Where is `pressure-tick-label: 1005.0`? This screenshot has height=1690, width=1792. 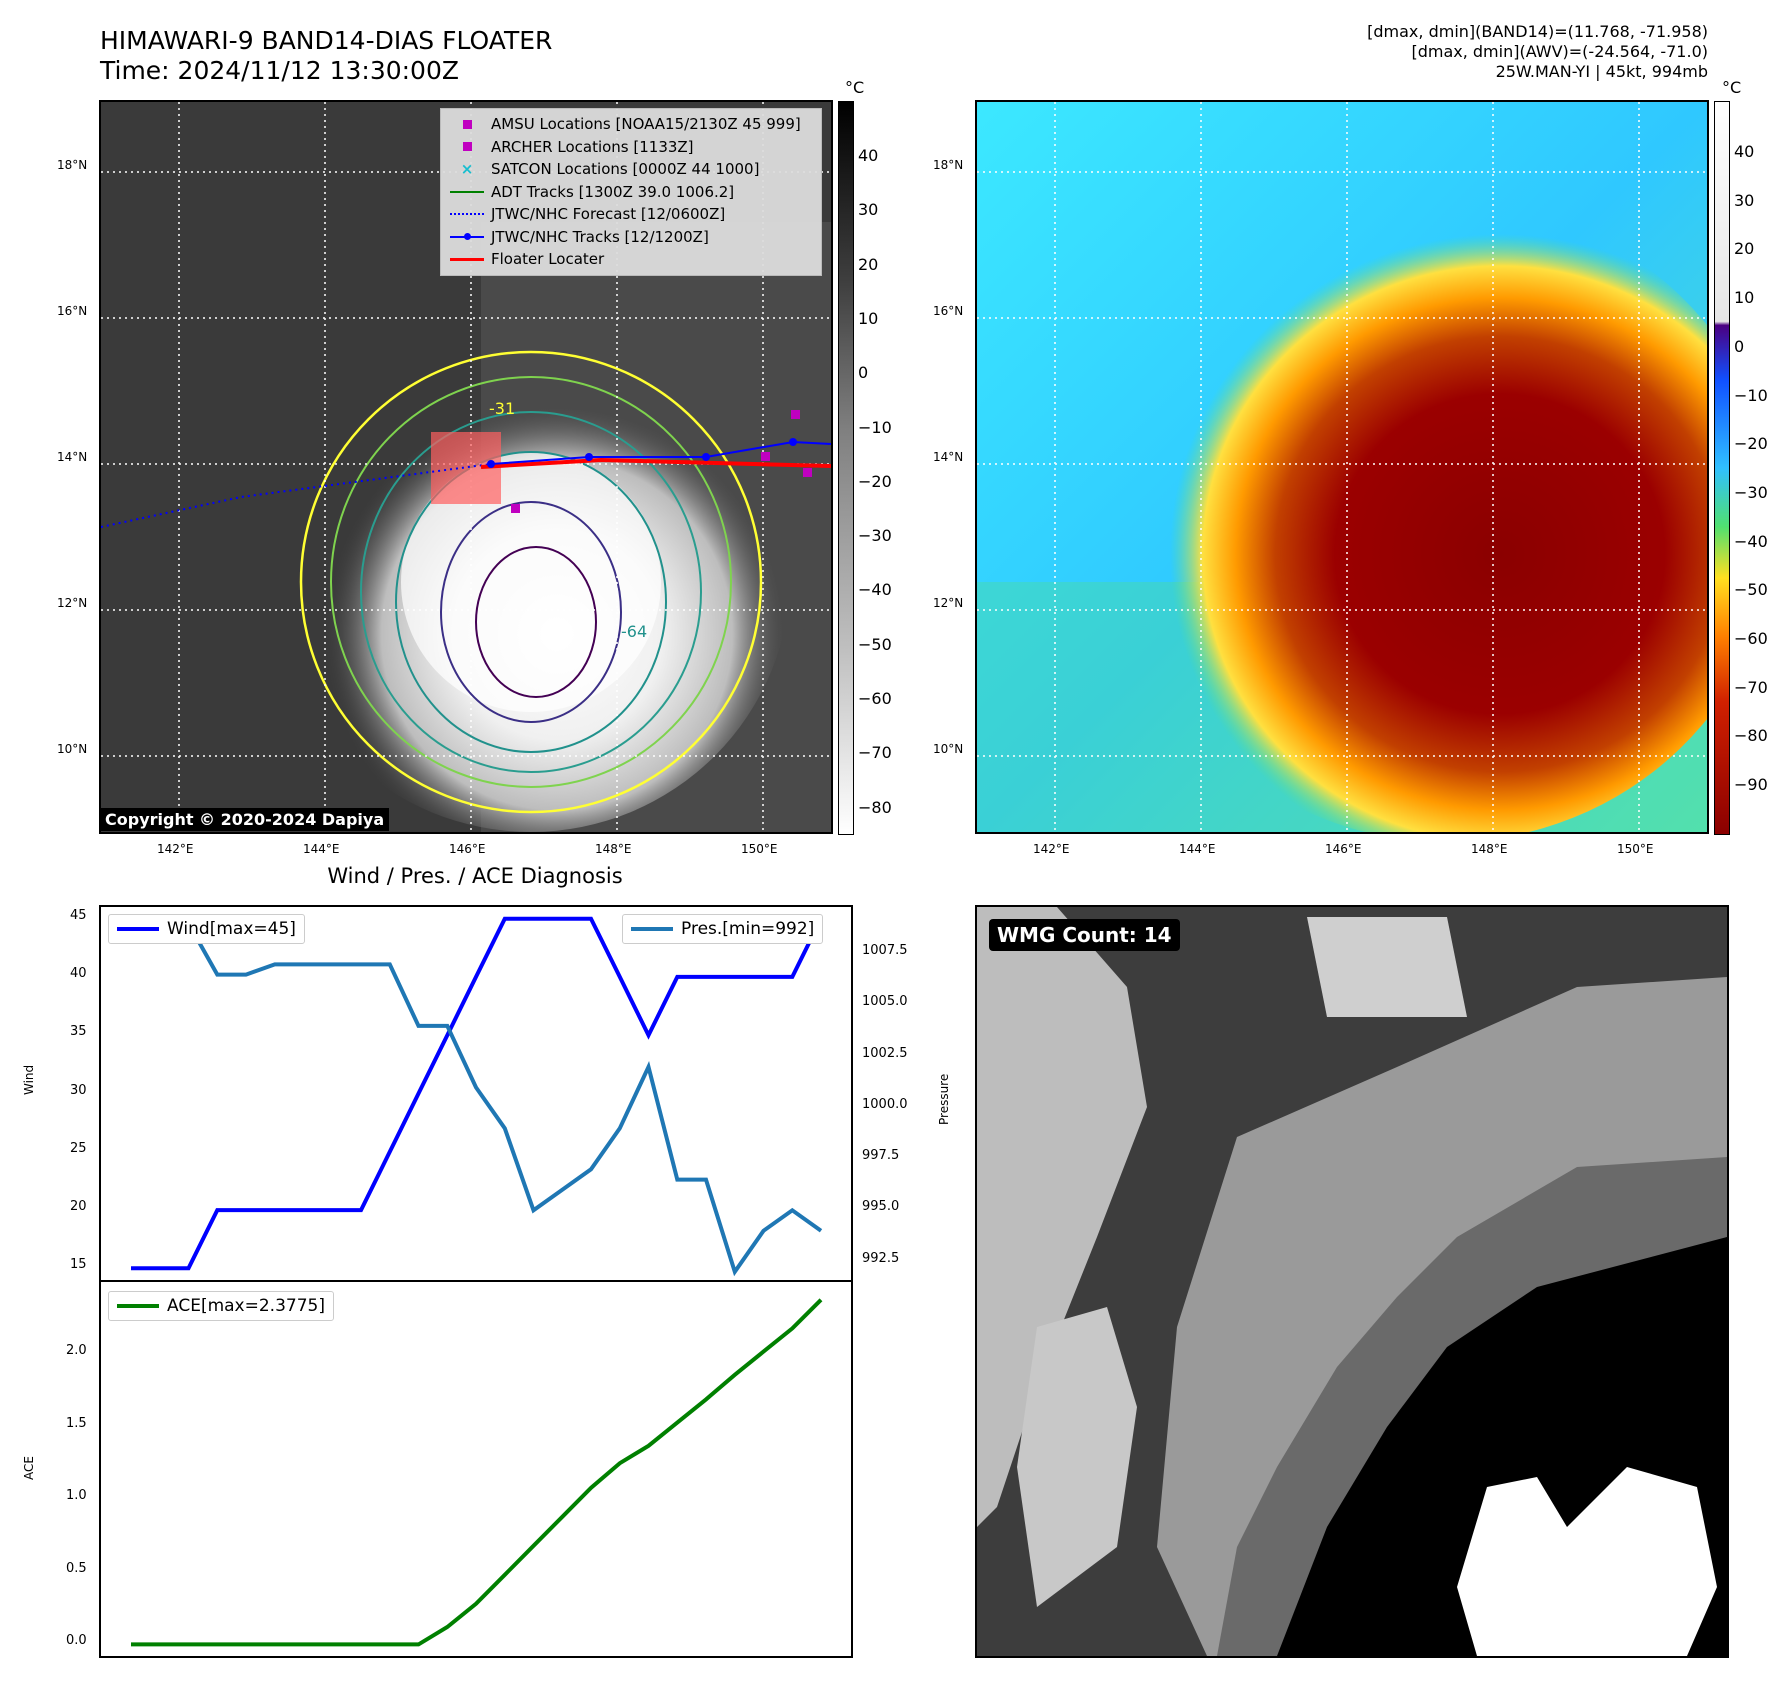
pressure-tick-label: 1005.0 is located at coordinates (885, 1002).